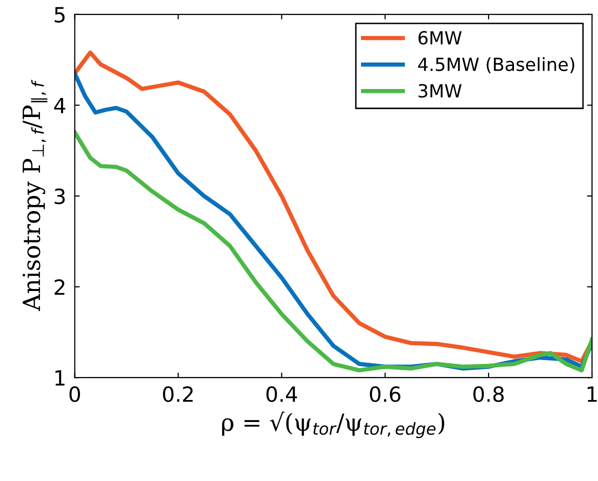  Describe the element at coordinates (74, 394) in the screenshot. I see `x-tick-label: 0` at that location.